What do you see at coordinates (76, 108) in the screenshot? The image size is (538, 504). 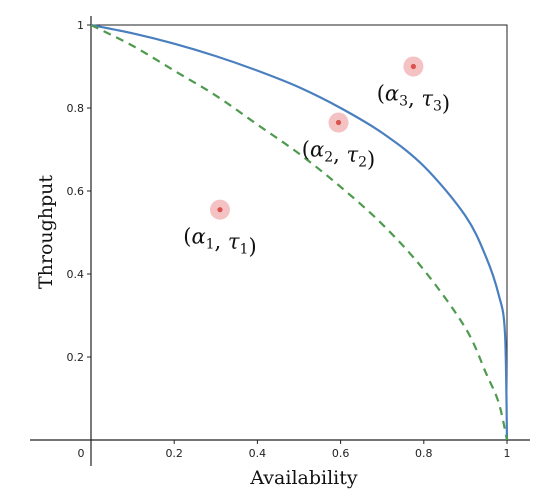 I see `y-tick-label: 0.8` at bounding box center [76, 108].